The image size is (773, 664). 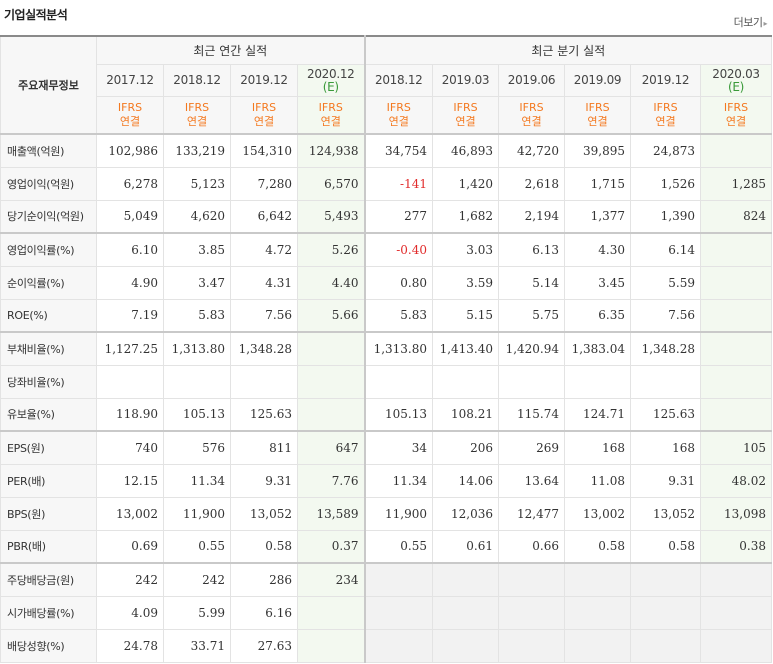 What do you see at coordinates (531, 546) in the screenshot?
I see `table-cell: 0.66` at bounding box center [531, 546].